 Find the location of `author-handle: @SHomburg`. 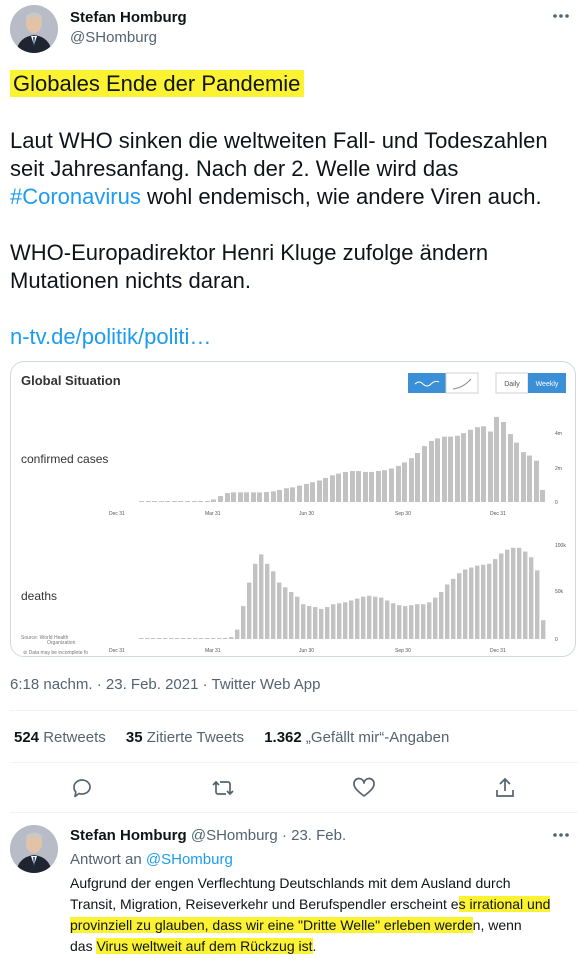

author-handle: @SHomburg is located at coordinates (113, 37).